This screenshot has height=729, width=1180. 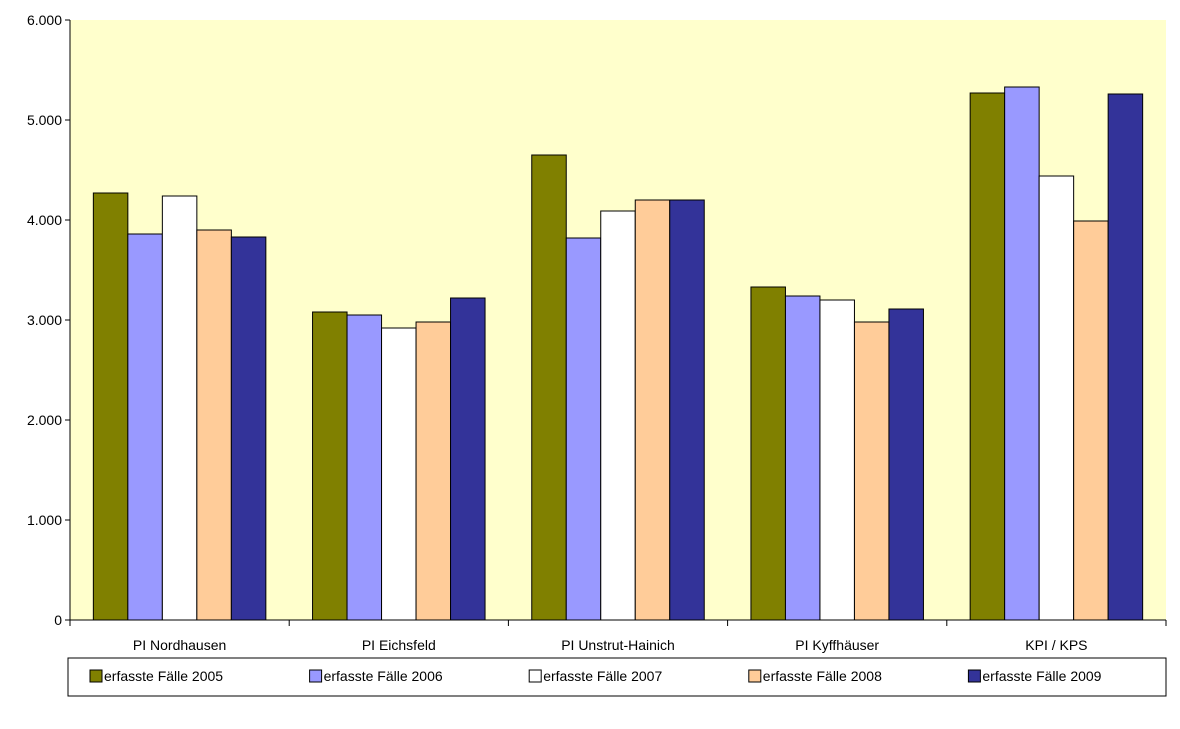 What do you see at coordinates (1041, 676) in the screenshot?
I see `legend-label-5: erfasste Fälle 2009` at bounding box center [1041, 676].